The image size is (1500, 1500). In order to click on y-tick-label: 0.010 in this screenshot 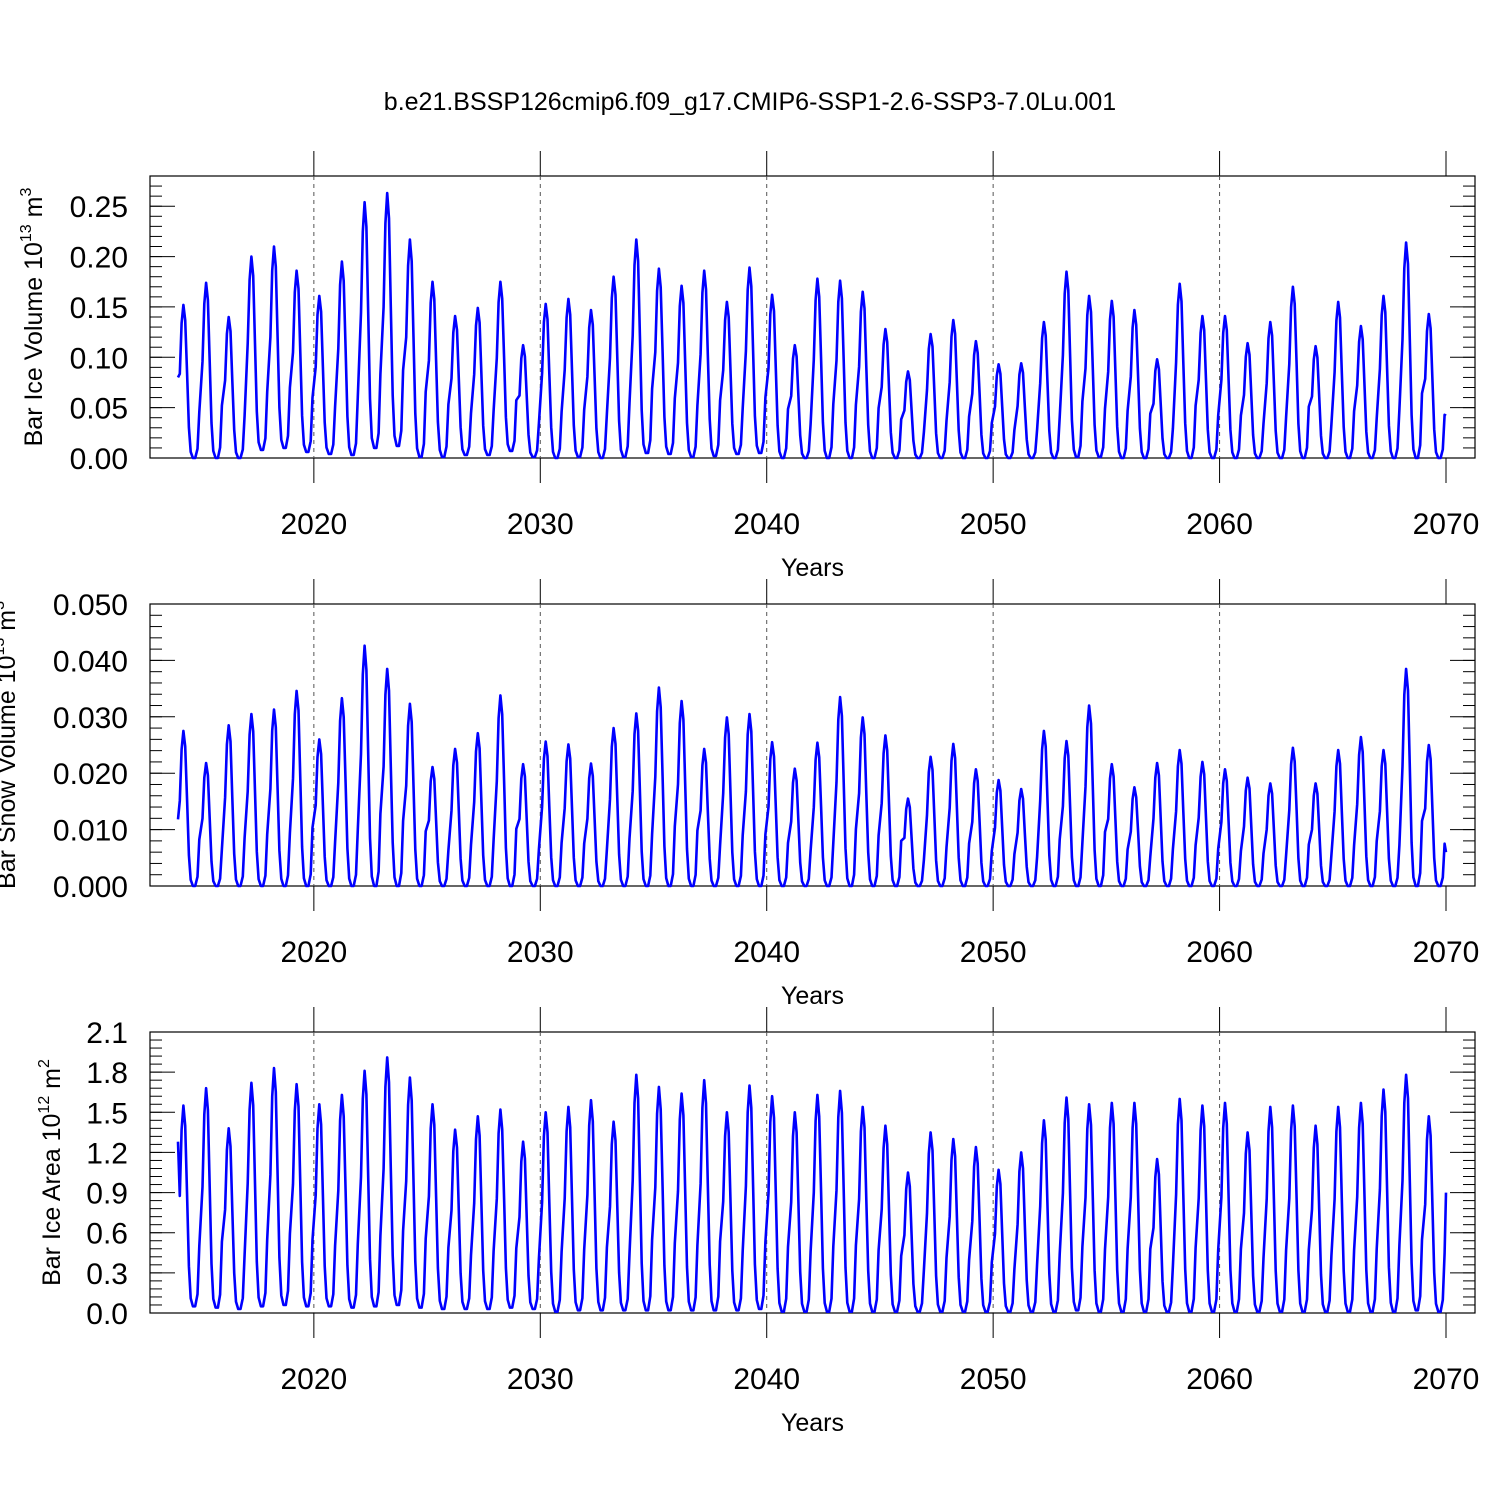, I will do `click(90, 831)`.